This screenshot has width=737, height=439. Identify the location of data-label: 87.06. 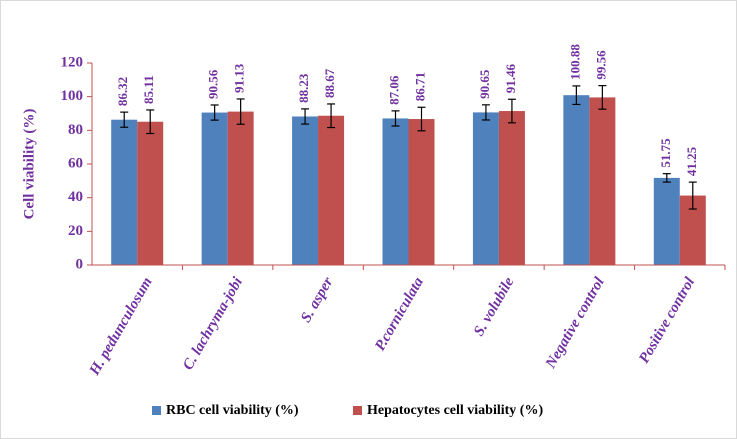
(393, 90).